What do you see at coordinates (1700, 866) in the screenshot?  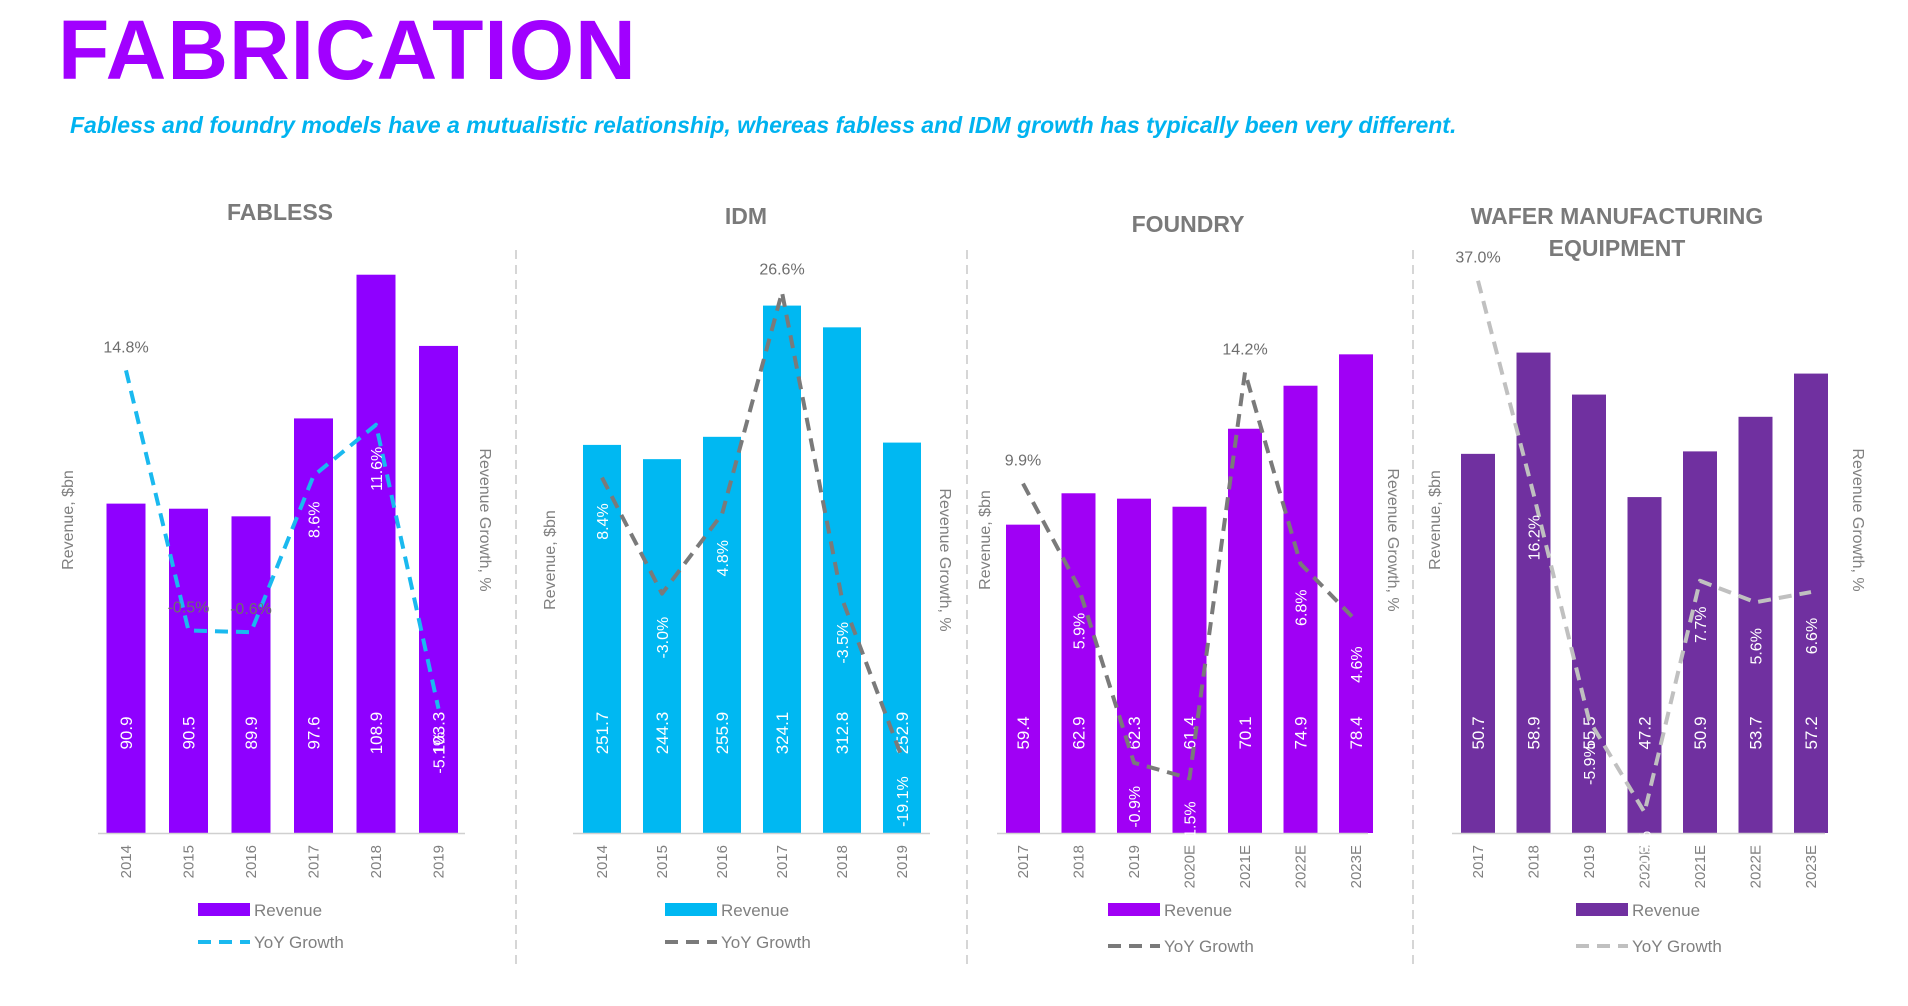 I see `x-tick-label: 2021E` at bounding box center [1700, 866].